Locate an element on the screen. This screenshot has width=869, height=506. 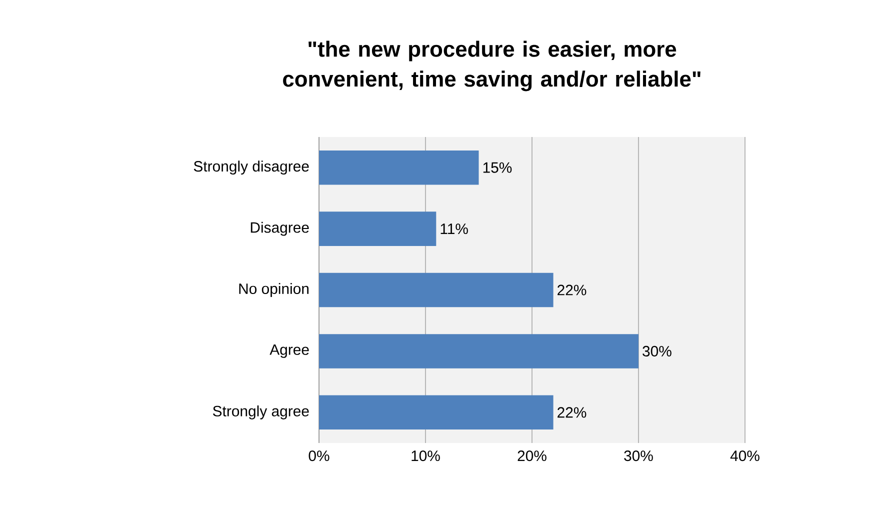
x-tick-label: 40% is located at coordinates (745, 456).